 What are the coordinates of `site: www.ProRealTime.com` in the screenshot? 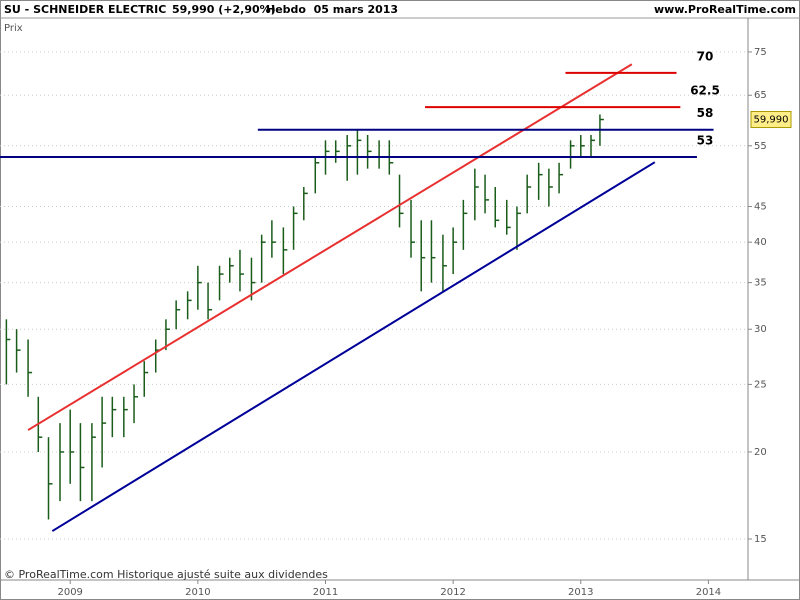 It's located at (725, 9).